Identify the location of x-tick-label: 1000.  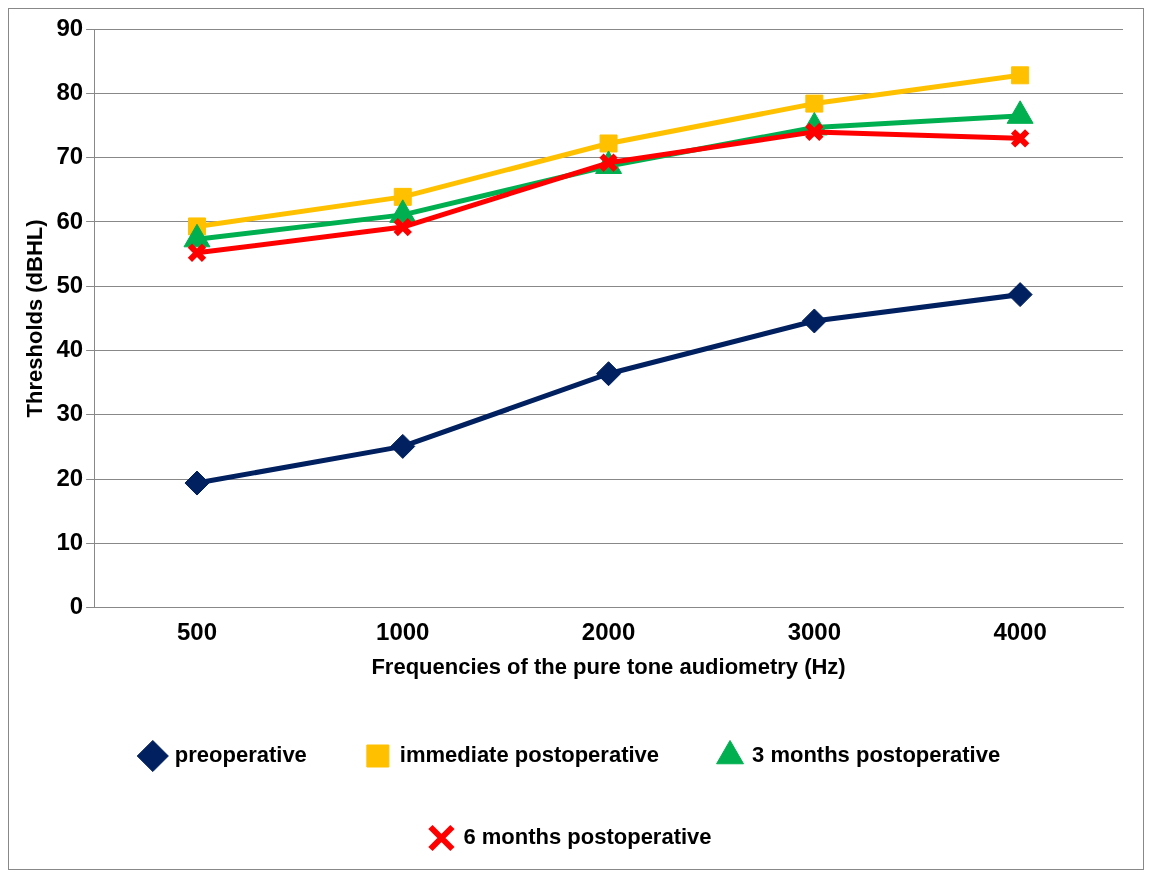
(403, 631).